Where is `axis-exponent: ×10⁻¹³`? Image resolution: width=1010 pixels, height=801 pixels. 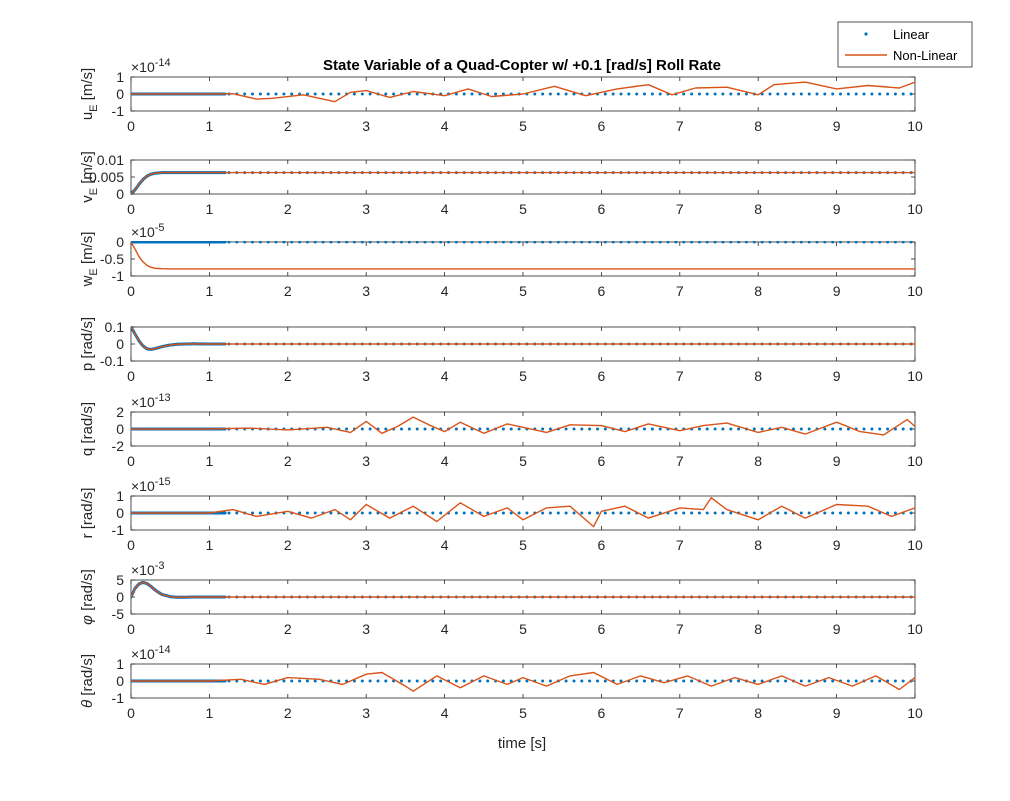 axis-exponent: ×10⁻¹³ is located at coordinates (151, 401).